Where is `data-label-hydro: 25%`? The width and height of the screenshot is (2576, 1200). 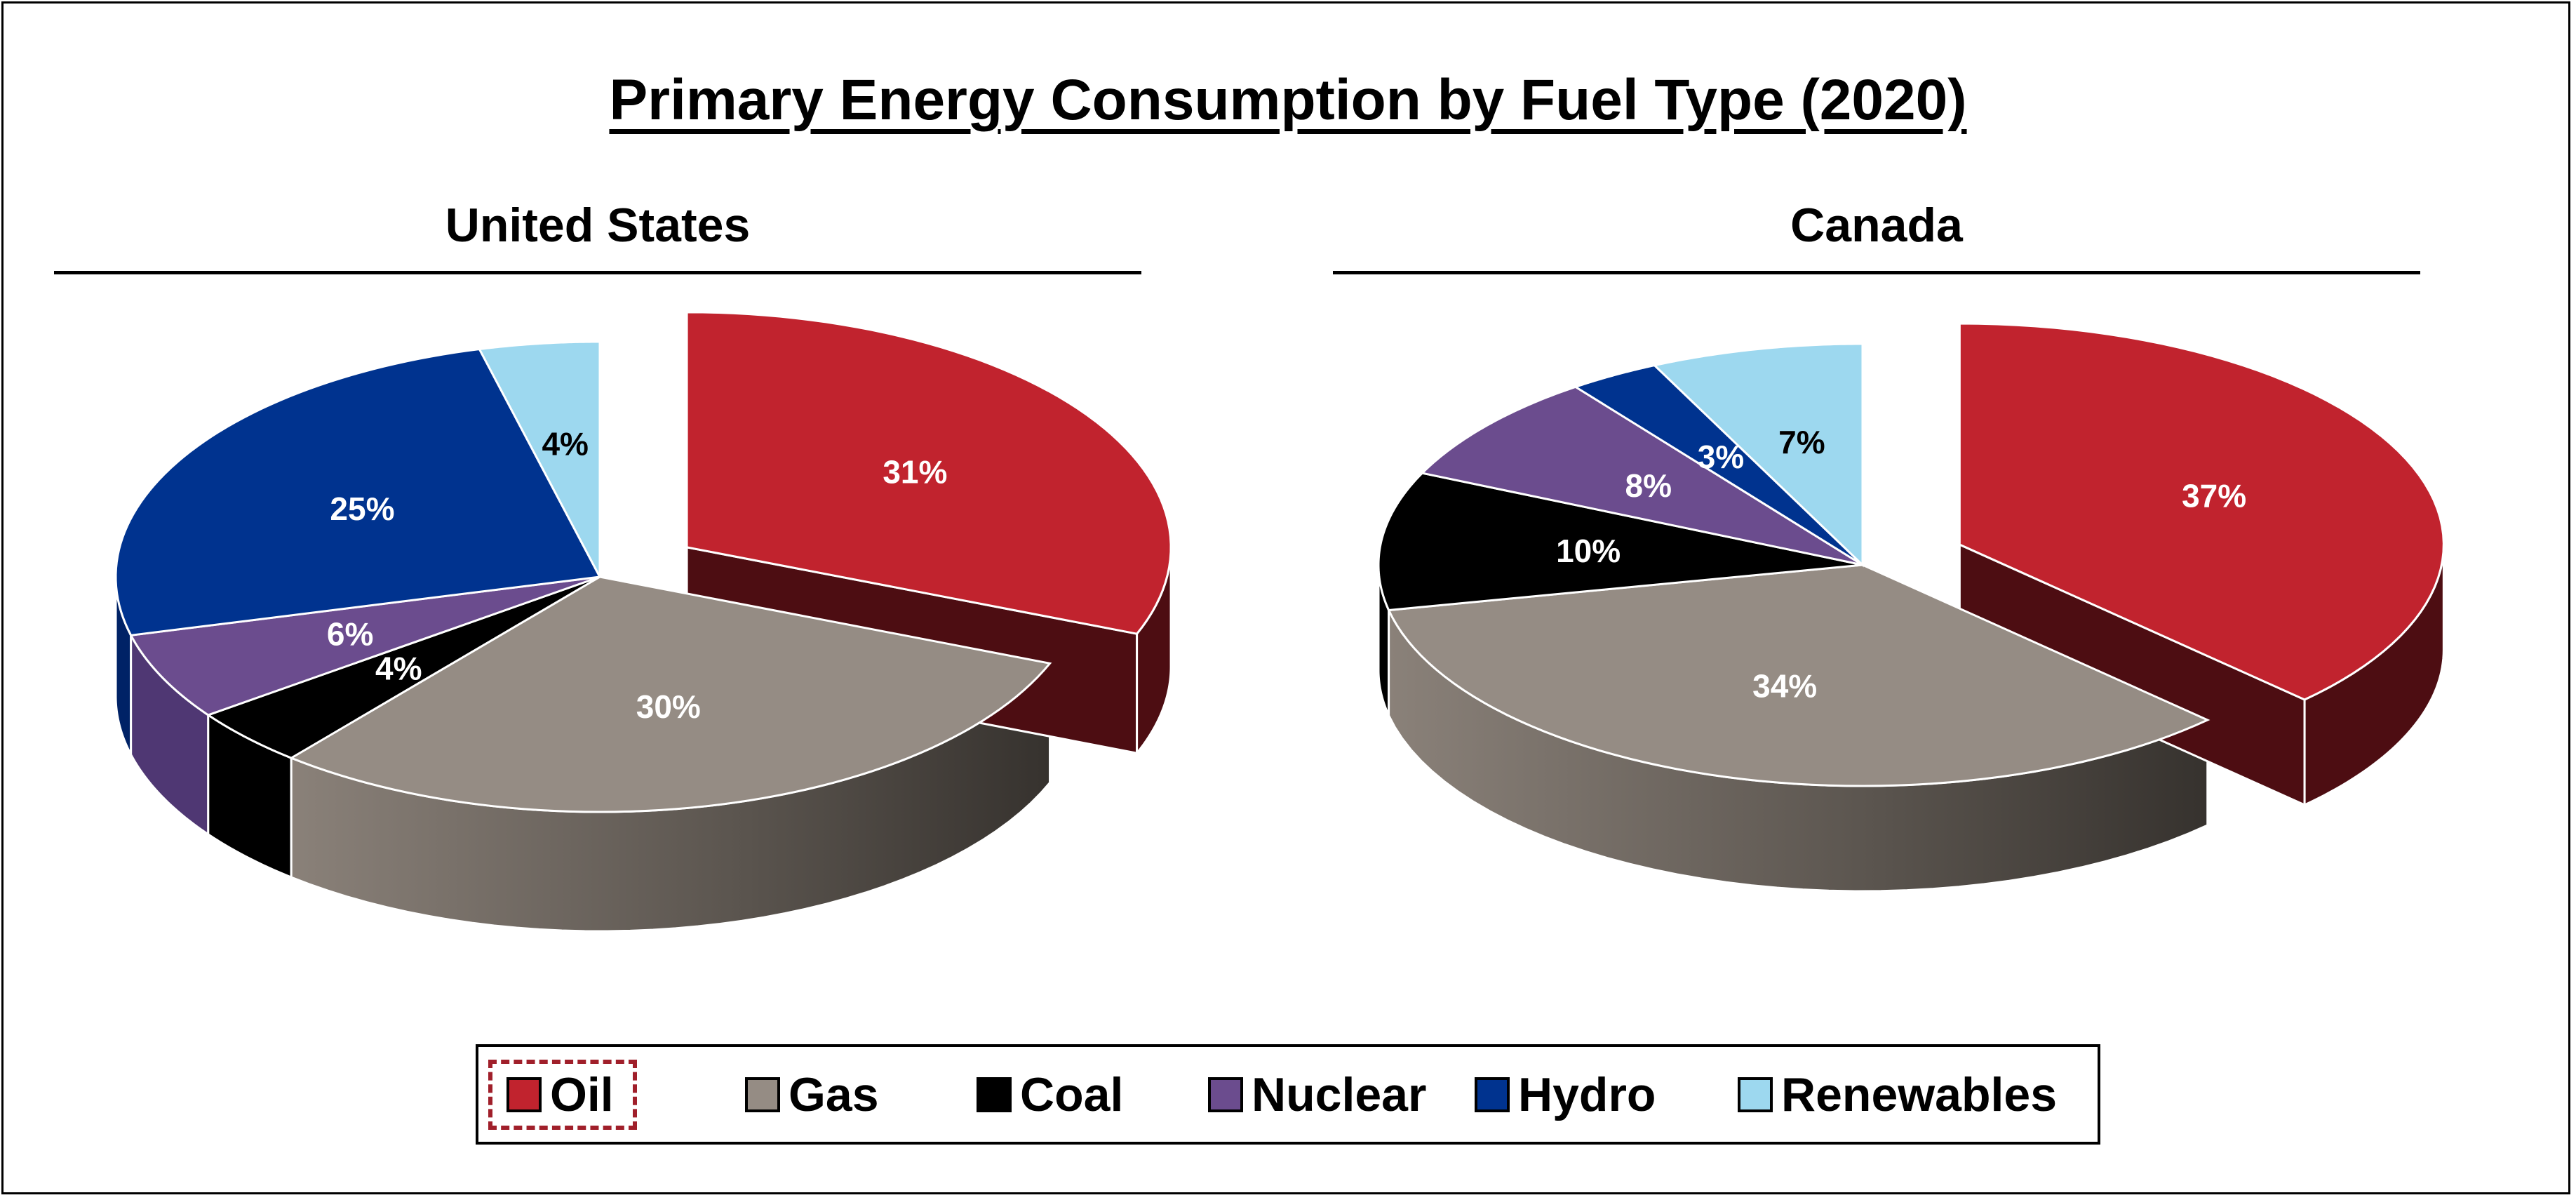
data-label-hydro: 25% is located at coordinates (362, 509).